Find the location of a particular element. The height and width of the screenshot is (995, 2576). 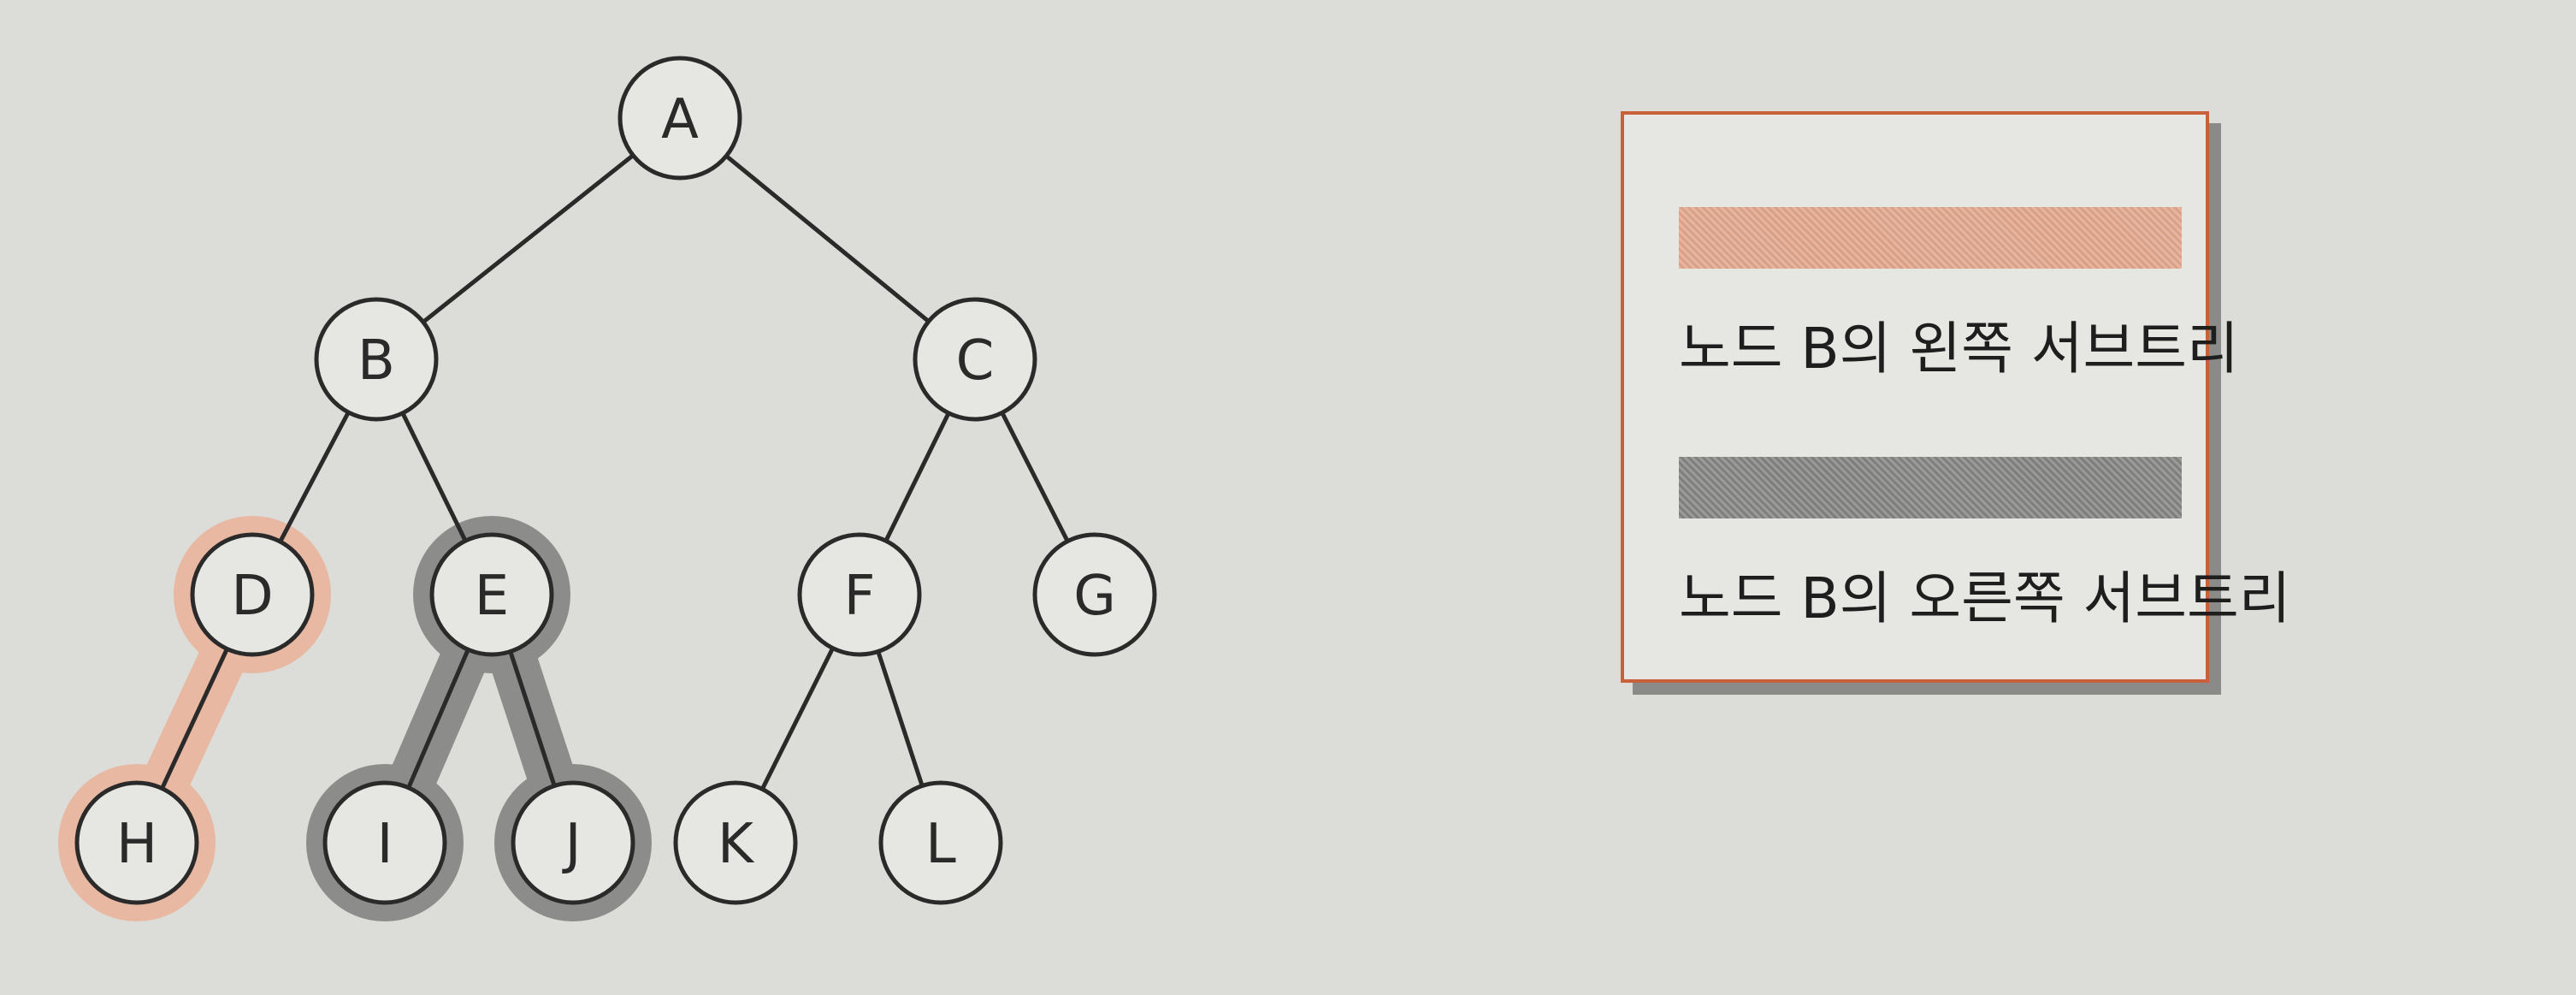

right-subtree-legend-label: 노드 B의 오른쪽 서브트리 is located at coordinates (1985, 594).